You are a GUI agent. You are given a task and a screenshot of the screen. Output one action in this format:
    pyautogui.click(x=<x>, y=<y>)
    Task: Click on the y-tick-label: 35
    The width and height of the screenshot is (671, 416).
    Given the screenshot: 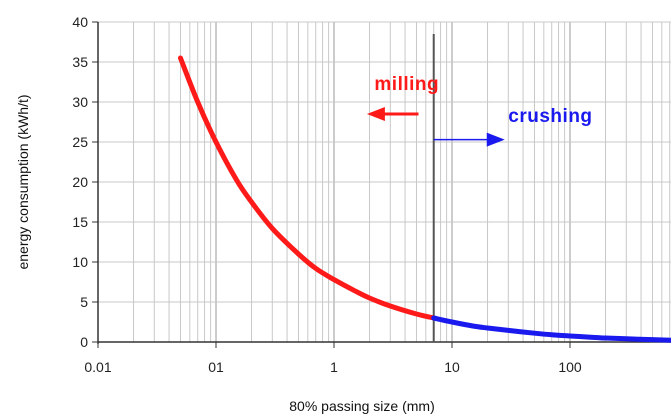 What is the action you would take?
    pyautogui.click(x=80, y=62)
    